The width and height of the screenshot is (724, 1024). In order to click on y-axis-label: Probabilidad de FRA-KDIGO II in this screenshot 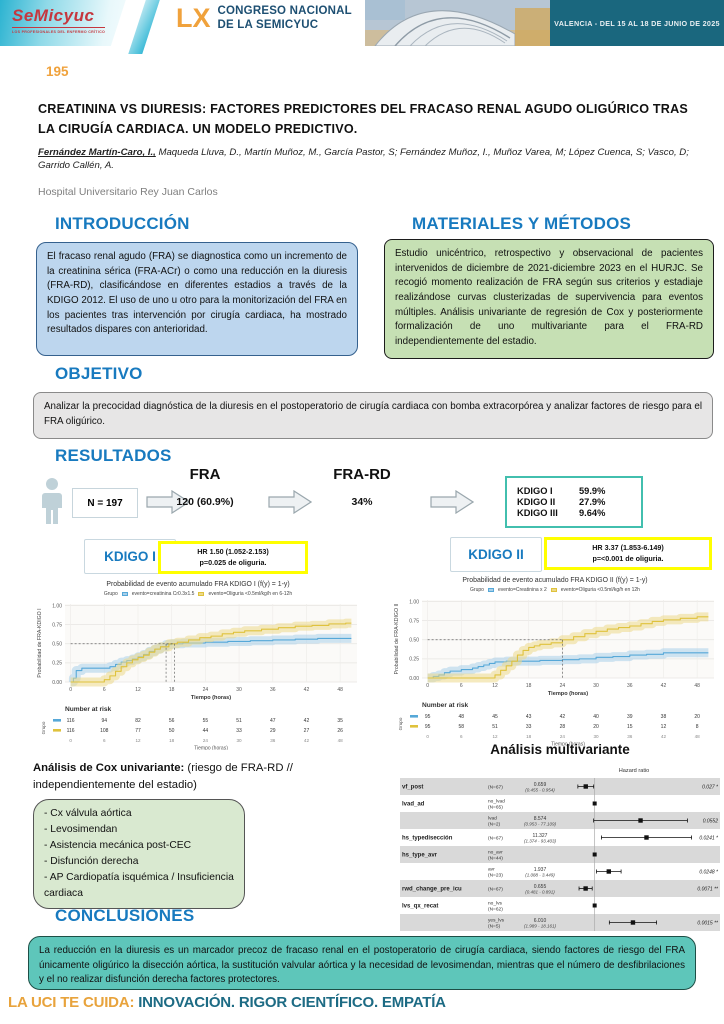, I will do `click(397, 639)`.